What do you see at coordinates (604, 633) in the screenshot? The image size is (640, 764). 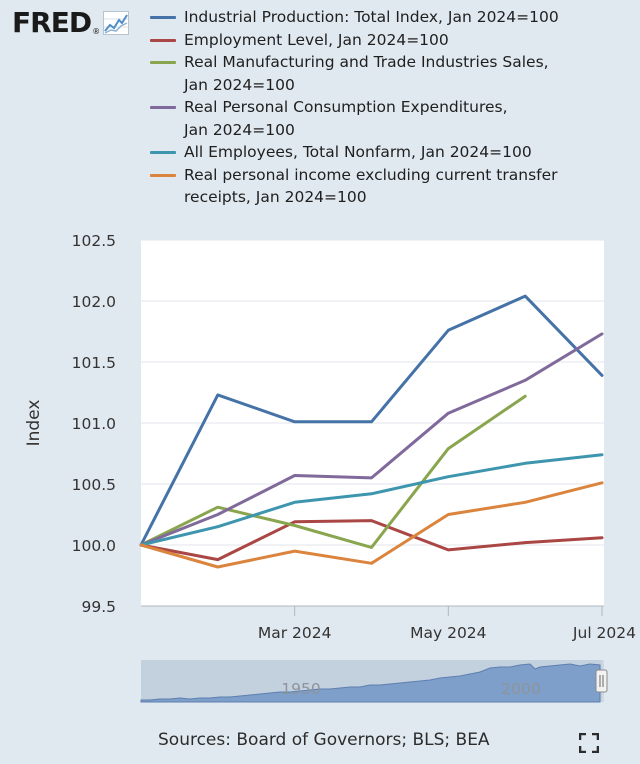 I see `x-tick-label: Jul 2024` at bounding box center [604, 633].